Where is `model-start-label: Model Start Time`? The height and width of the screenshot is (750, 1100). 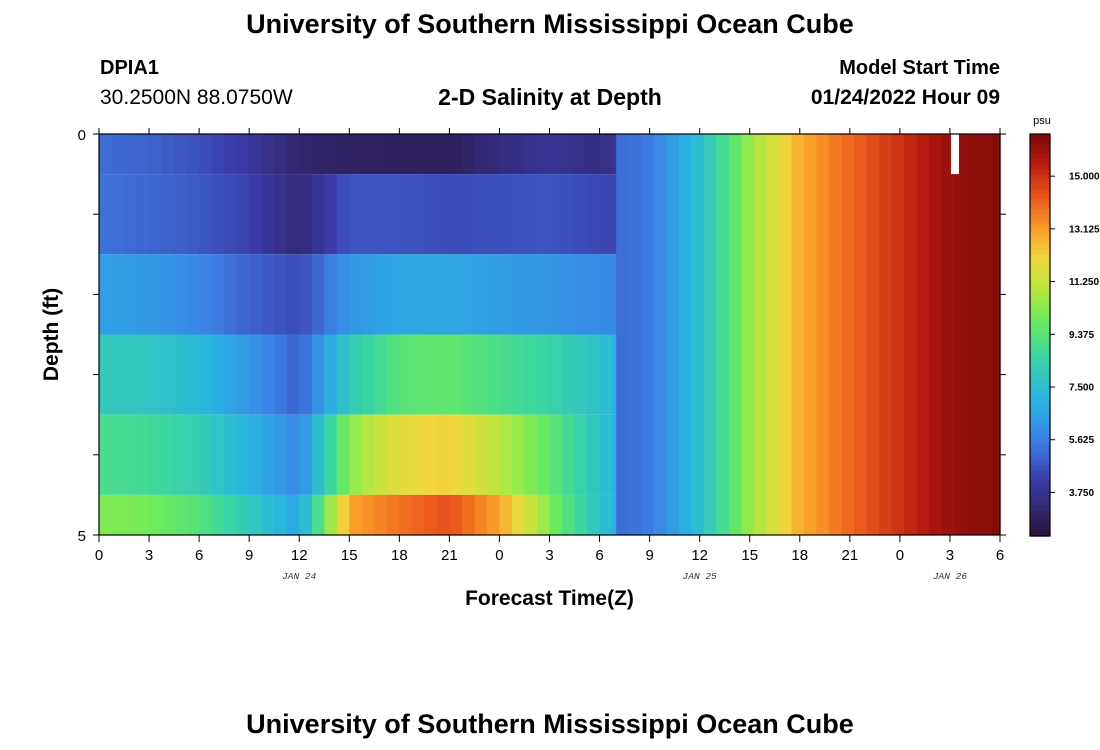
model-start-label: Model Start Time is located at coordinates (919, 68).